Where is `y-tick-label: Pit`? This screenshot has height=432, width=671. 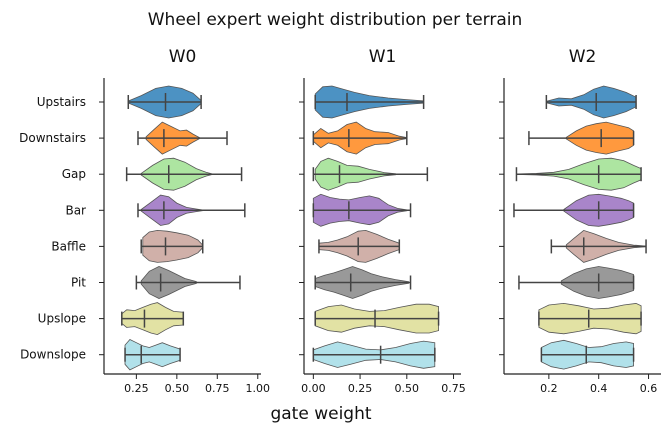
y-tick-label: Pit is located at coordinates (78, 283).